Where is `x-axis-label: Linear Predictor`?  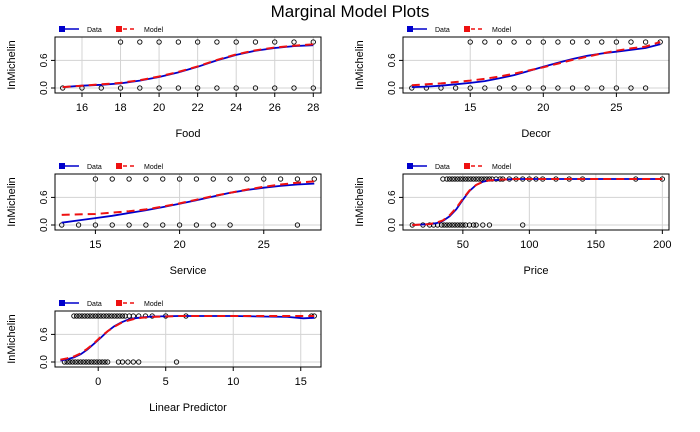 x-axis-label: Linear Predictor is located at coordinates (188, 408).